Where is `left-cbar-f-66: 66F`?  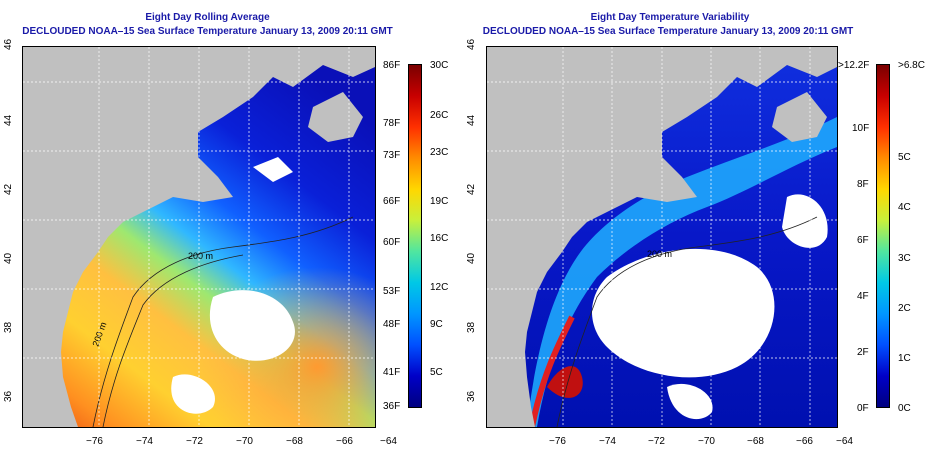 left-cbar-f-66: 66F is located at coordinates (392, 201).